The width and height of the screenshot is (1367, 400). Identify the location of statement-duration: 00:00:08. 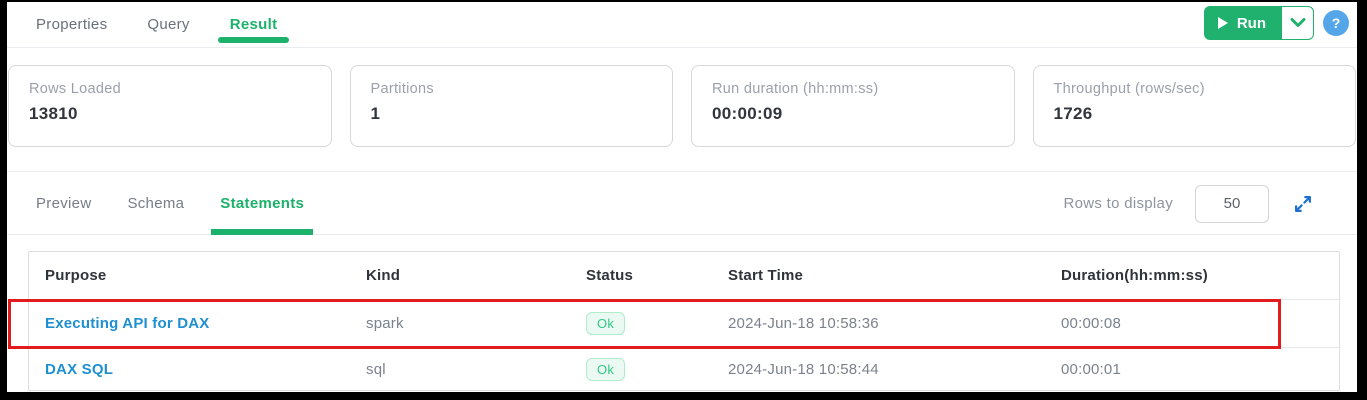
(1091, 323).